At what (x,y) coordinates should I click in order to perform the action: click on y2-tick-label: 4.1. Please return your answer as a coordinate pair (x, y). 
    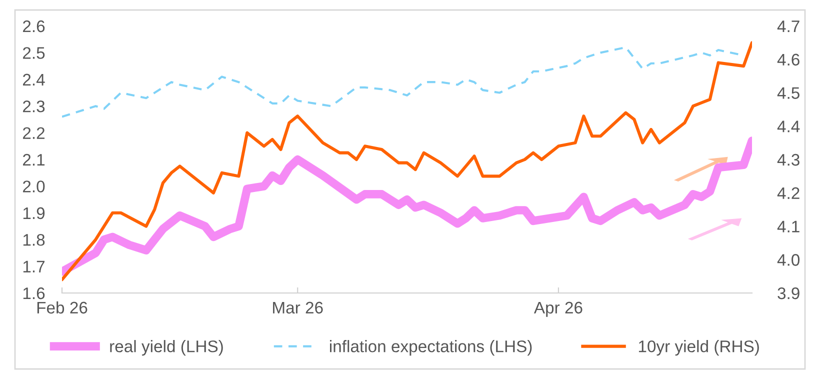
    Looking at the image, I should click on (788, 226).